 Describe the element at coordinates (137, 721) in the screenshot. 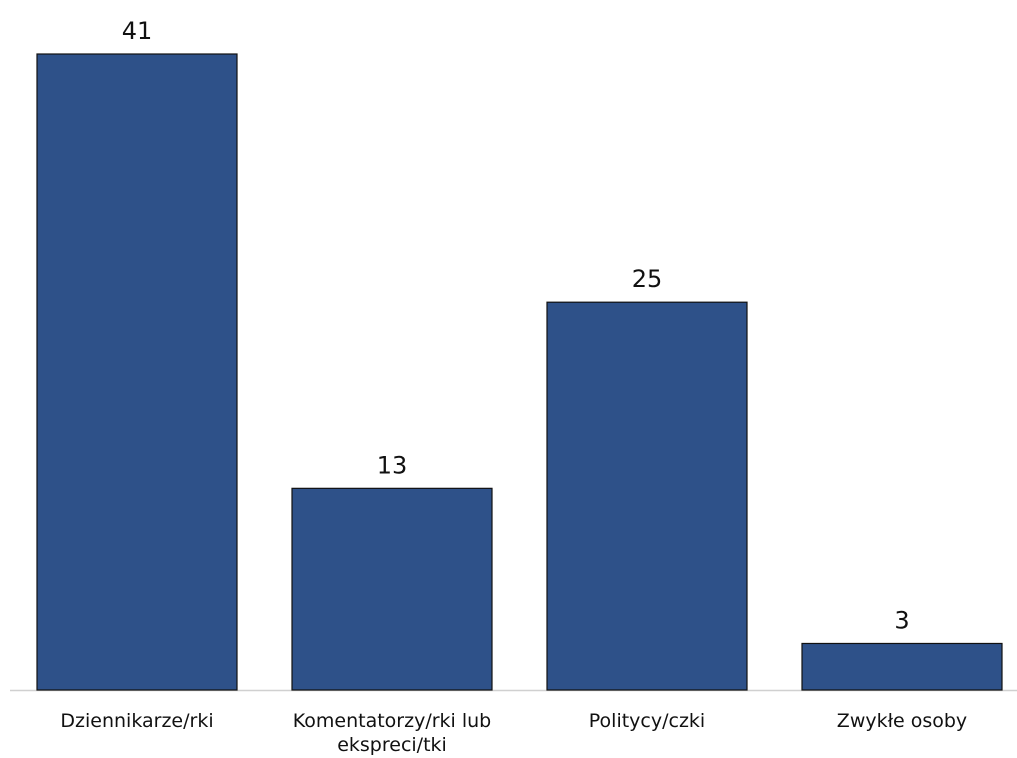

I see `x-tick-label: Dziennikarze/rki` at that location.